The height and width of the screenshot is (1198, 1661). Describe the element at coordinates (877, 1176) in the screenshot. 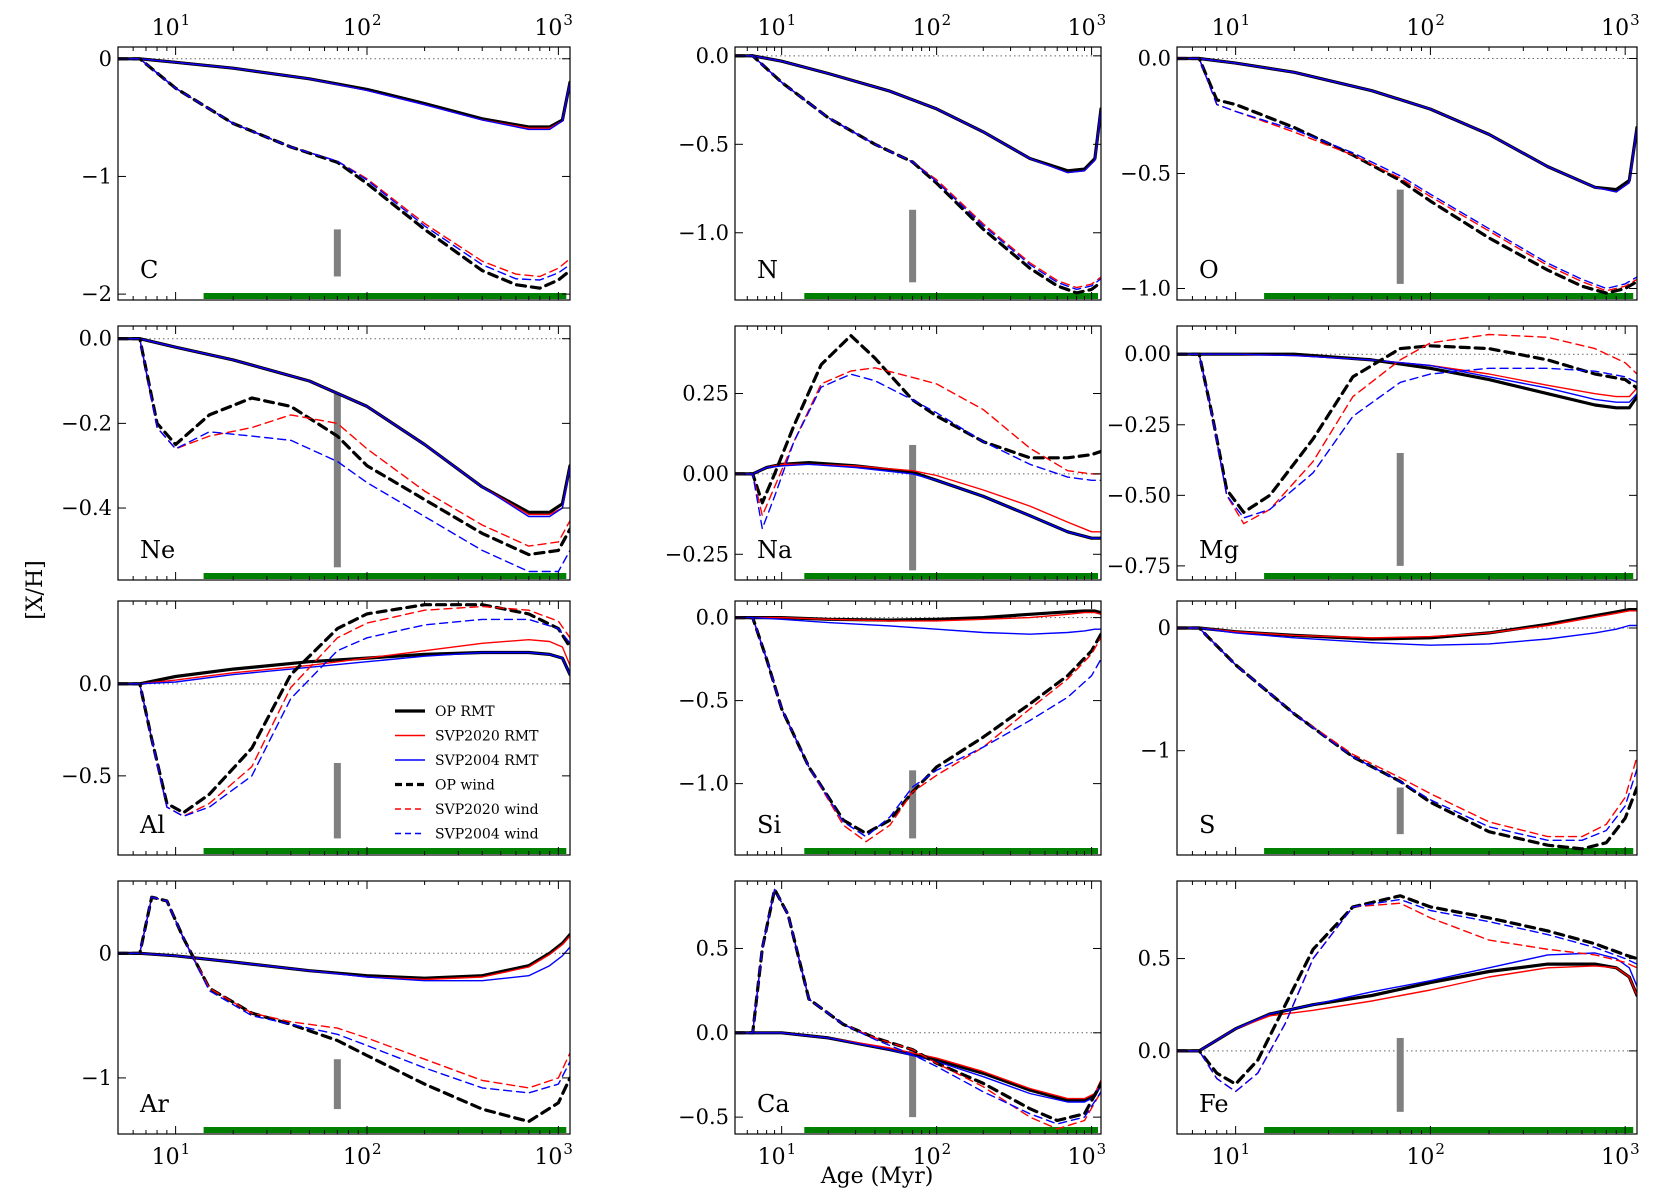

I see `x-axis-label: Age (Myr)` at that location.